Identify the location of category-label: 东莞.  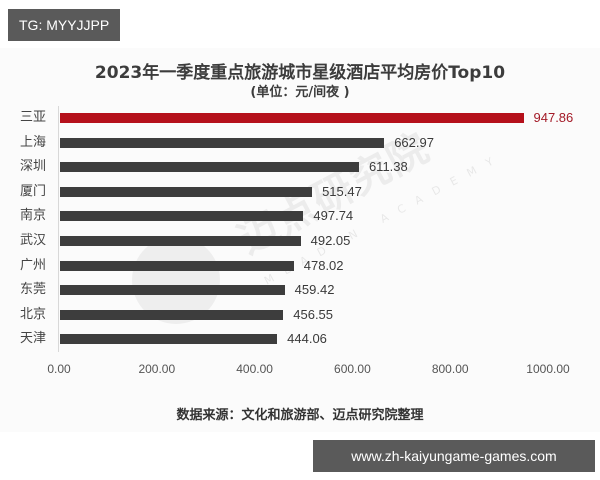
(33, 290).